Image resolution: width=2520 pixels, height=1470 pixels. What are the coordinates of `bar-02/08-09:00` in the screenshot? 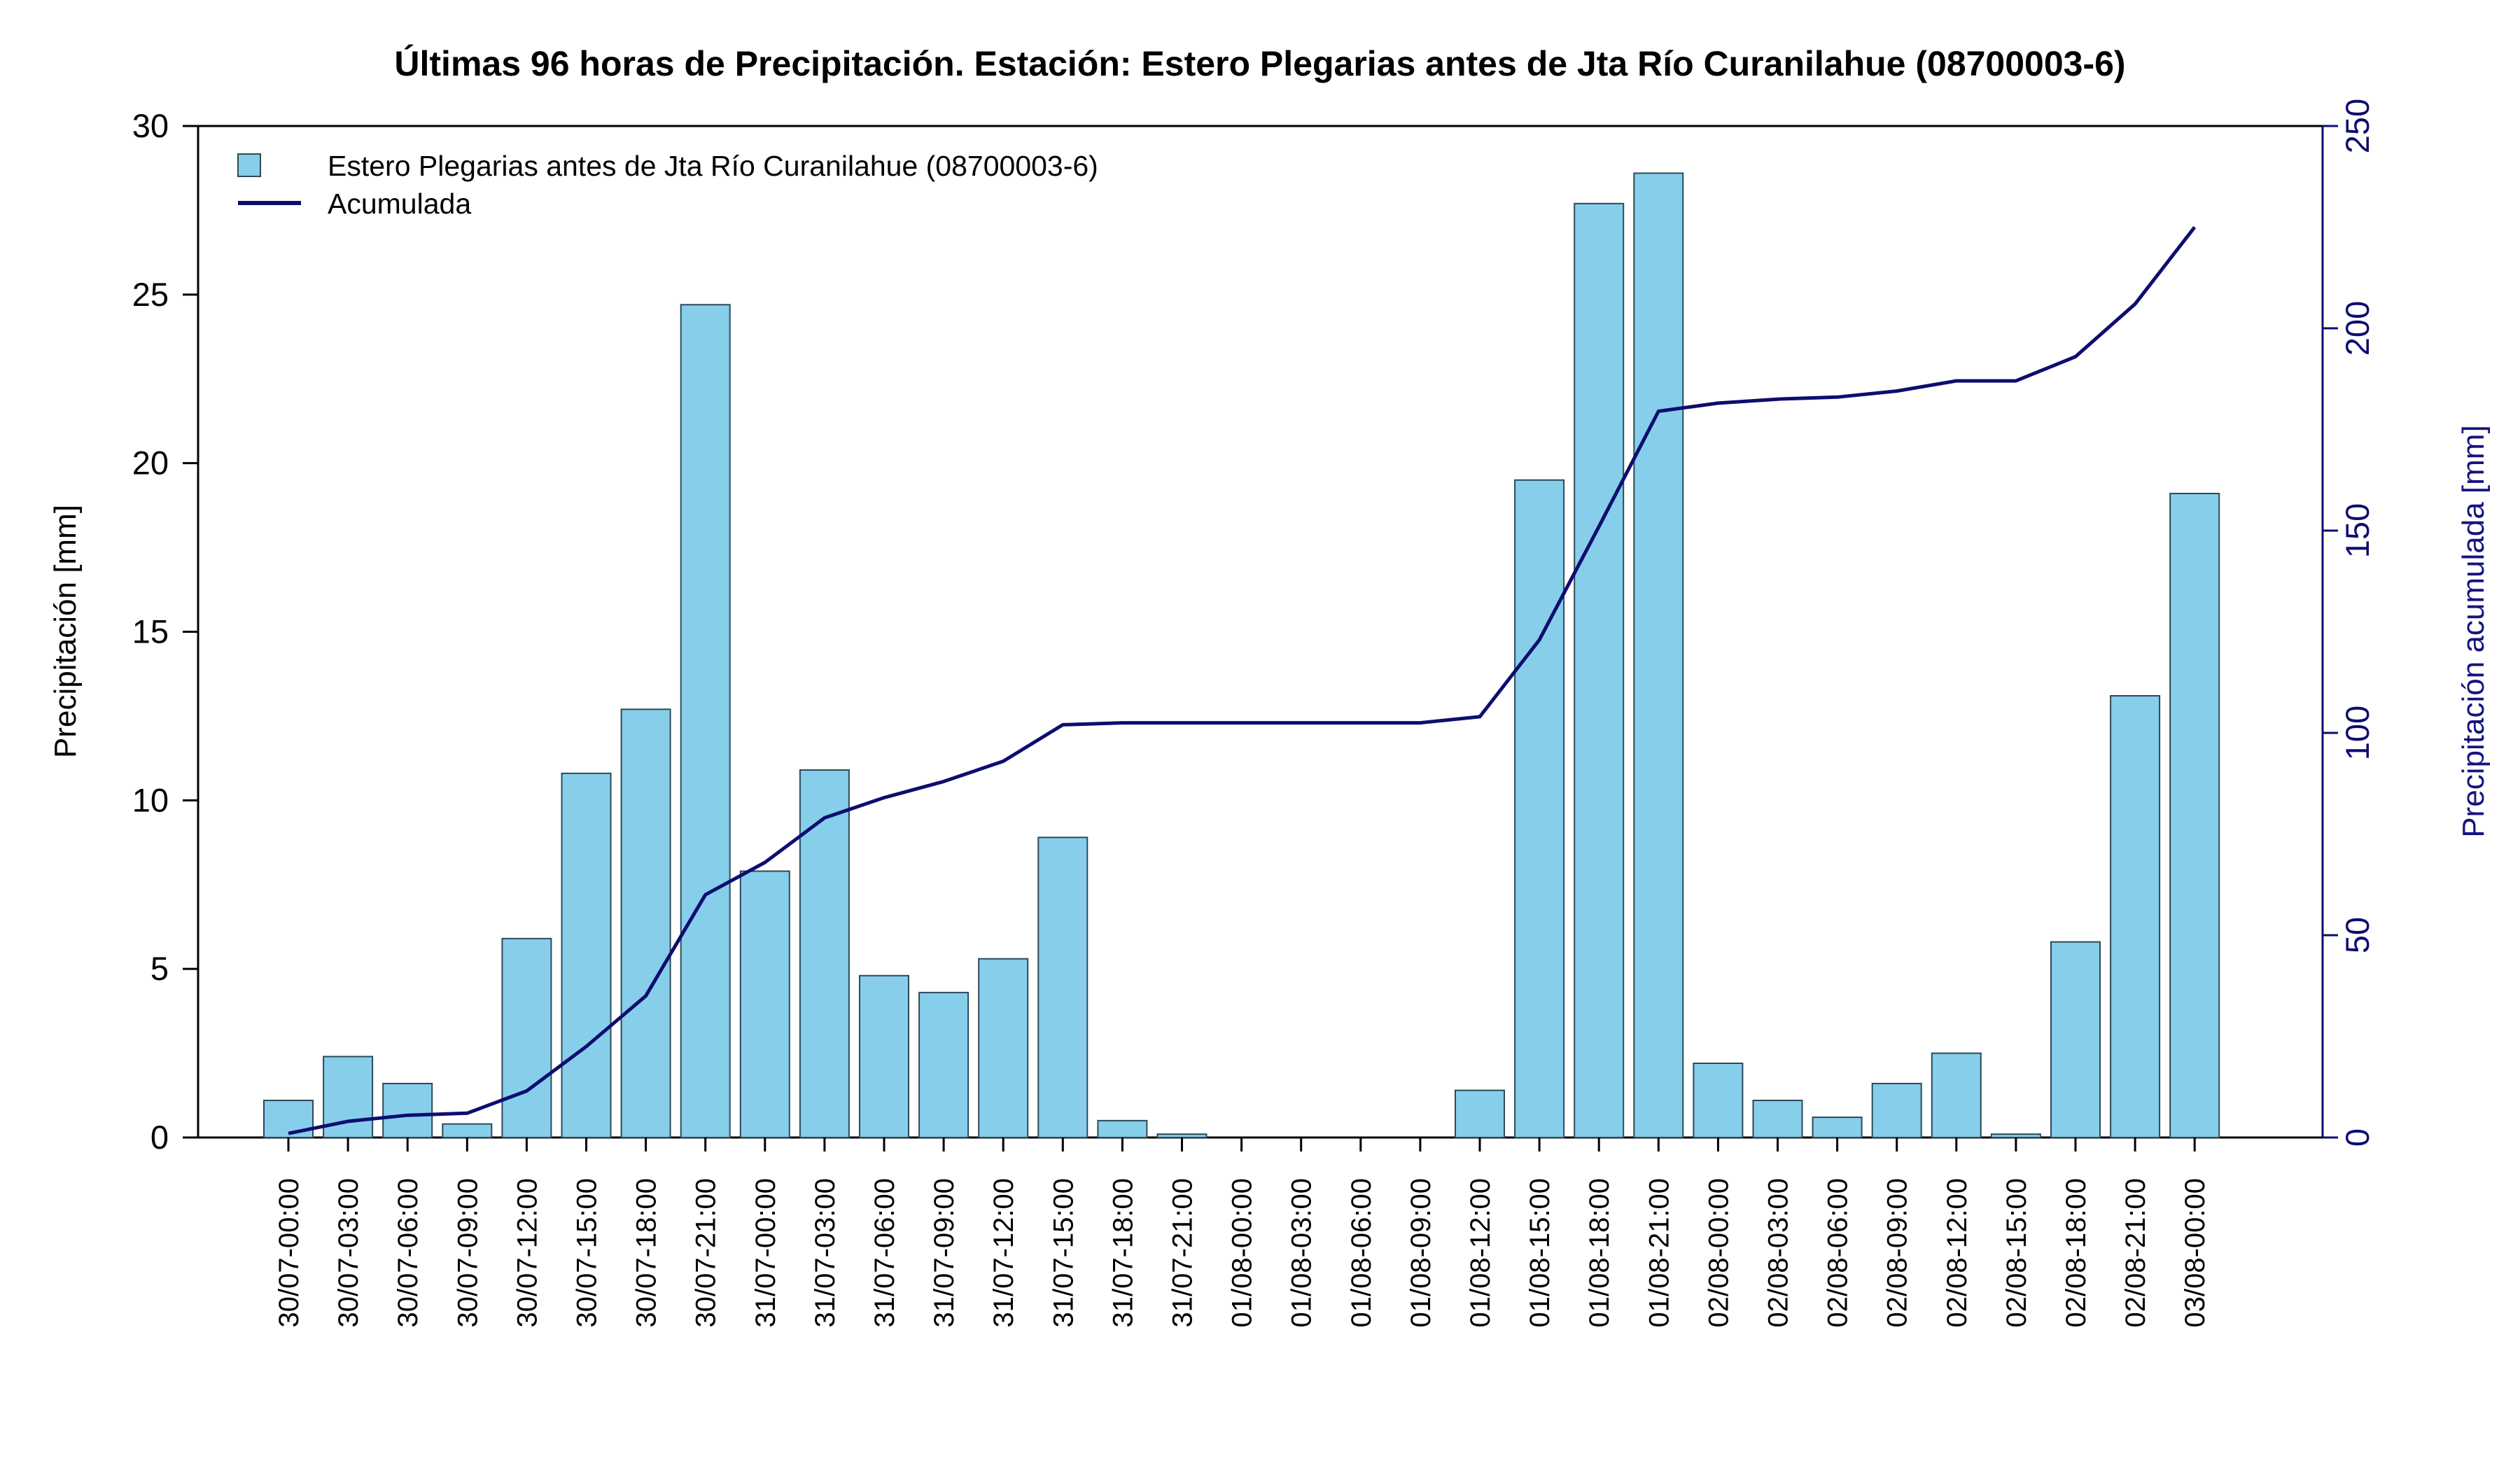 It's located at (1896, 1110).